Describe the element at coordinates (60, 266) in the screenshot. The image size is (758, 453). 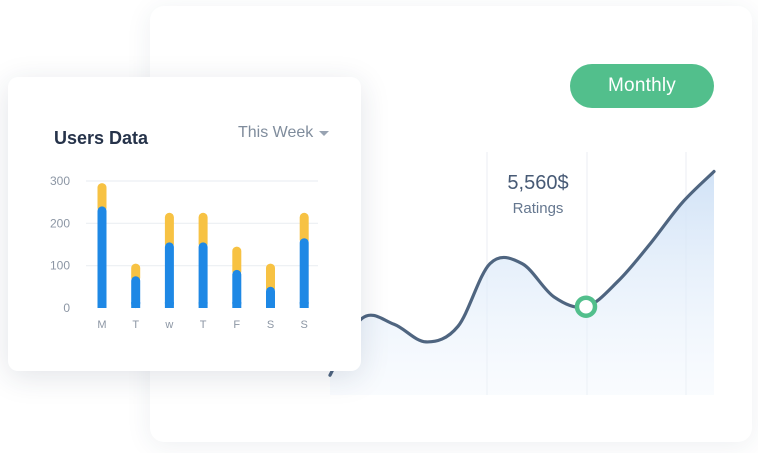
I see `y-tick-label: 100` at that location.